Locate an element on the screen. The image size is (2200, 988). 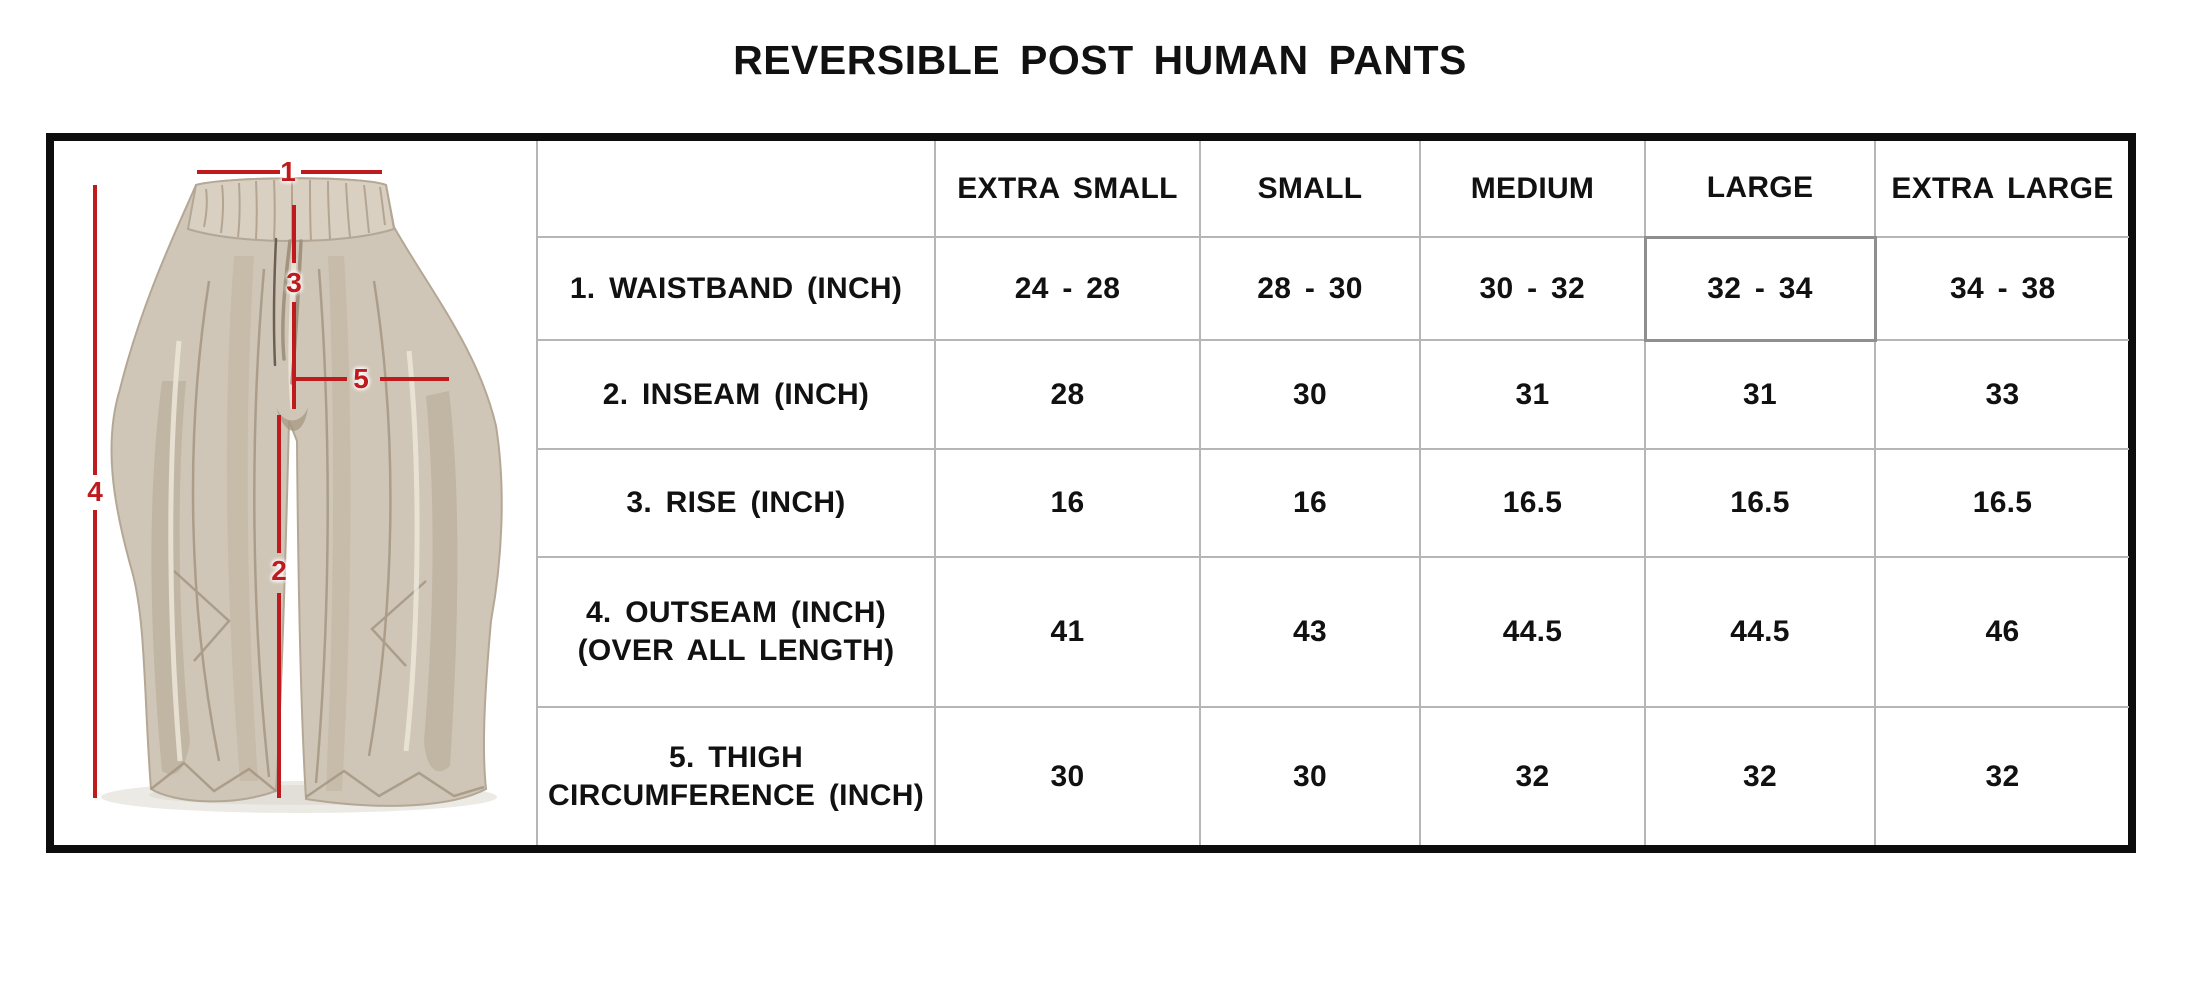
pants-waistband is located at coordinates (291, 209).